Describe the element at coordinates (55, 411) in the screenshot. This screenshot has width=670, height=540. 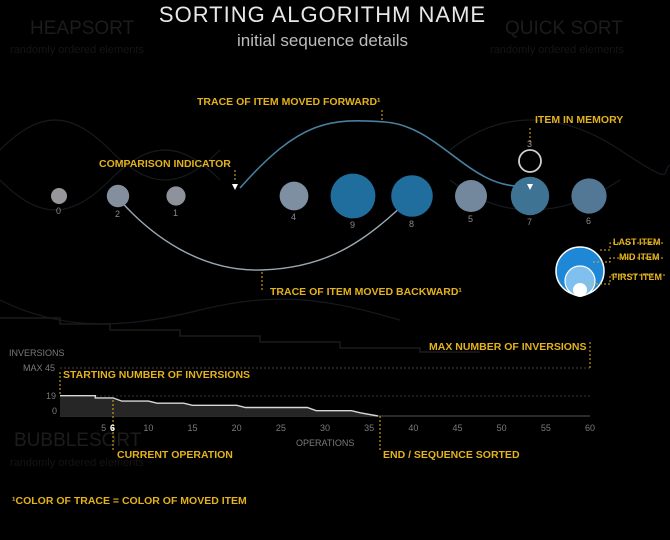
I see `zero-inversions-value: 0` at that location.